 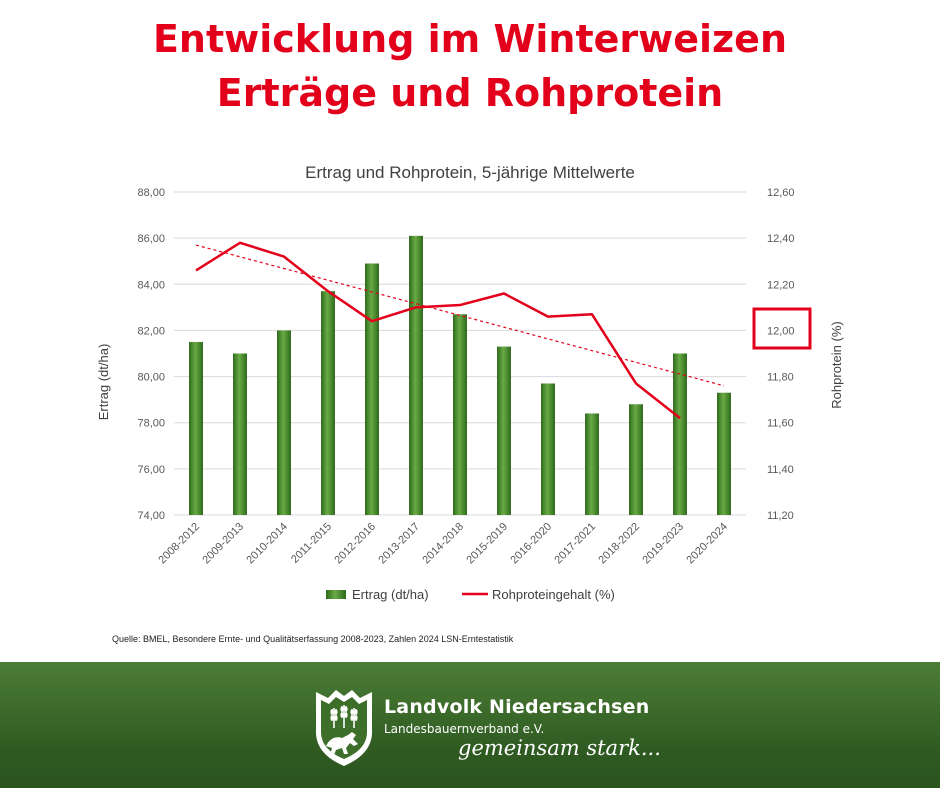 What do you see at coordinates (179, 544) in the screenshot?
I see `x-tick: 2008-2012` at bounding box center [179, 544].